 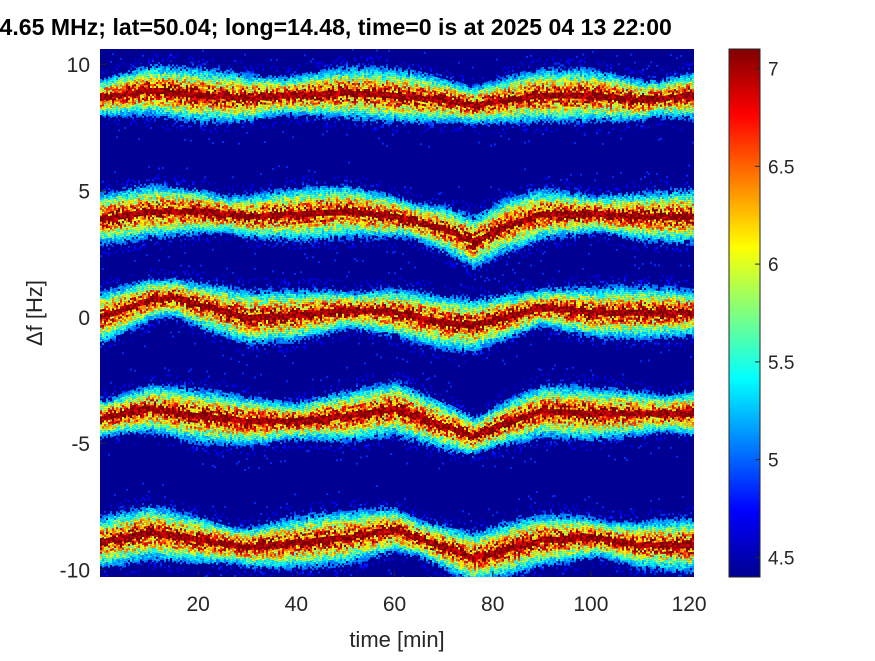 I want to click on x-tick-label: 60, so click(x=394, y=604).